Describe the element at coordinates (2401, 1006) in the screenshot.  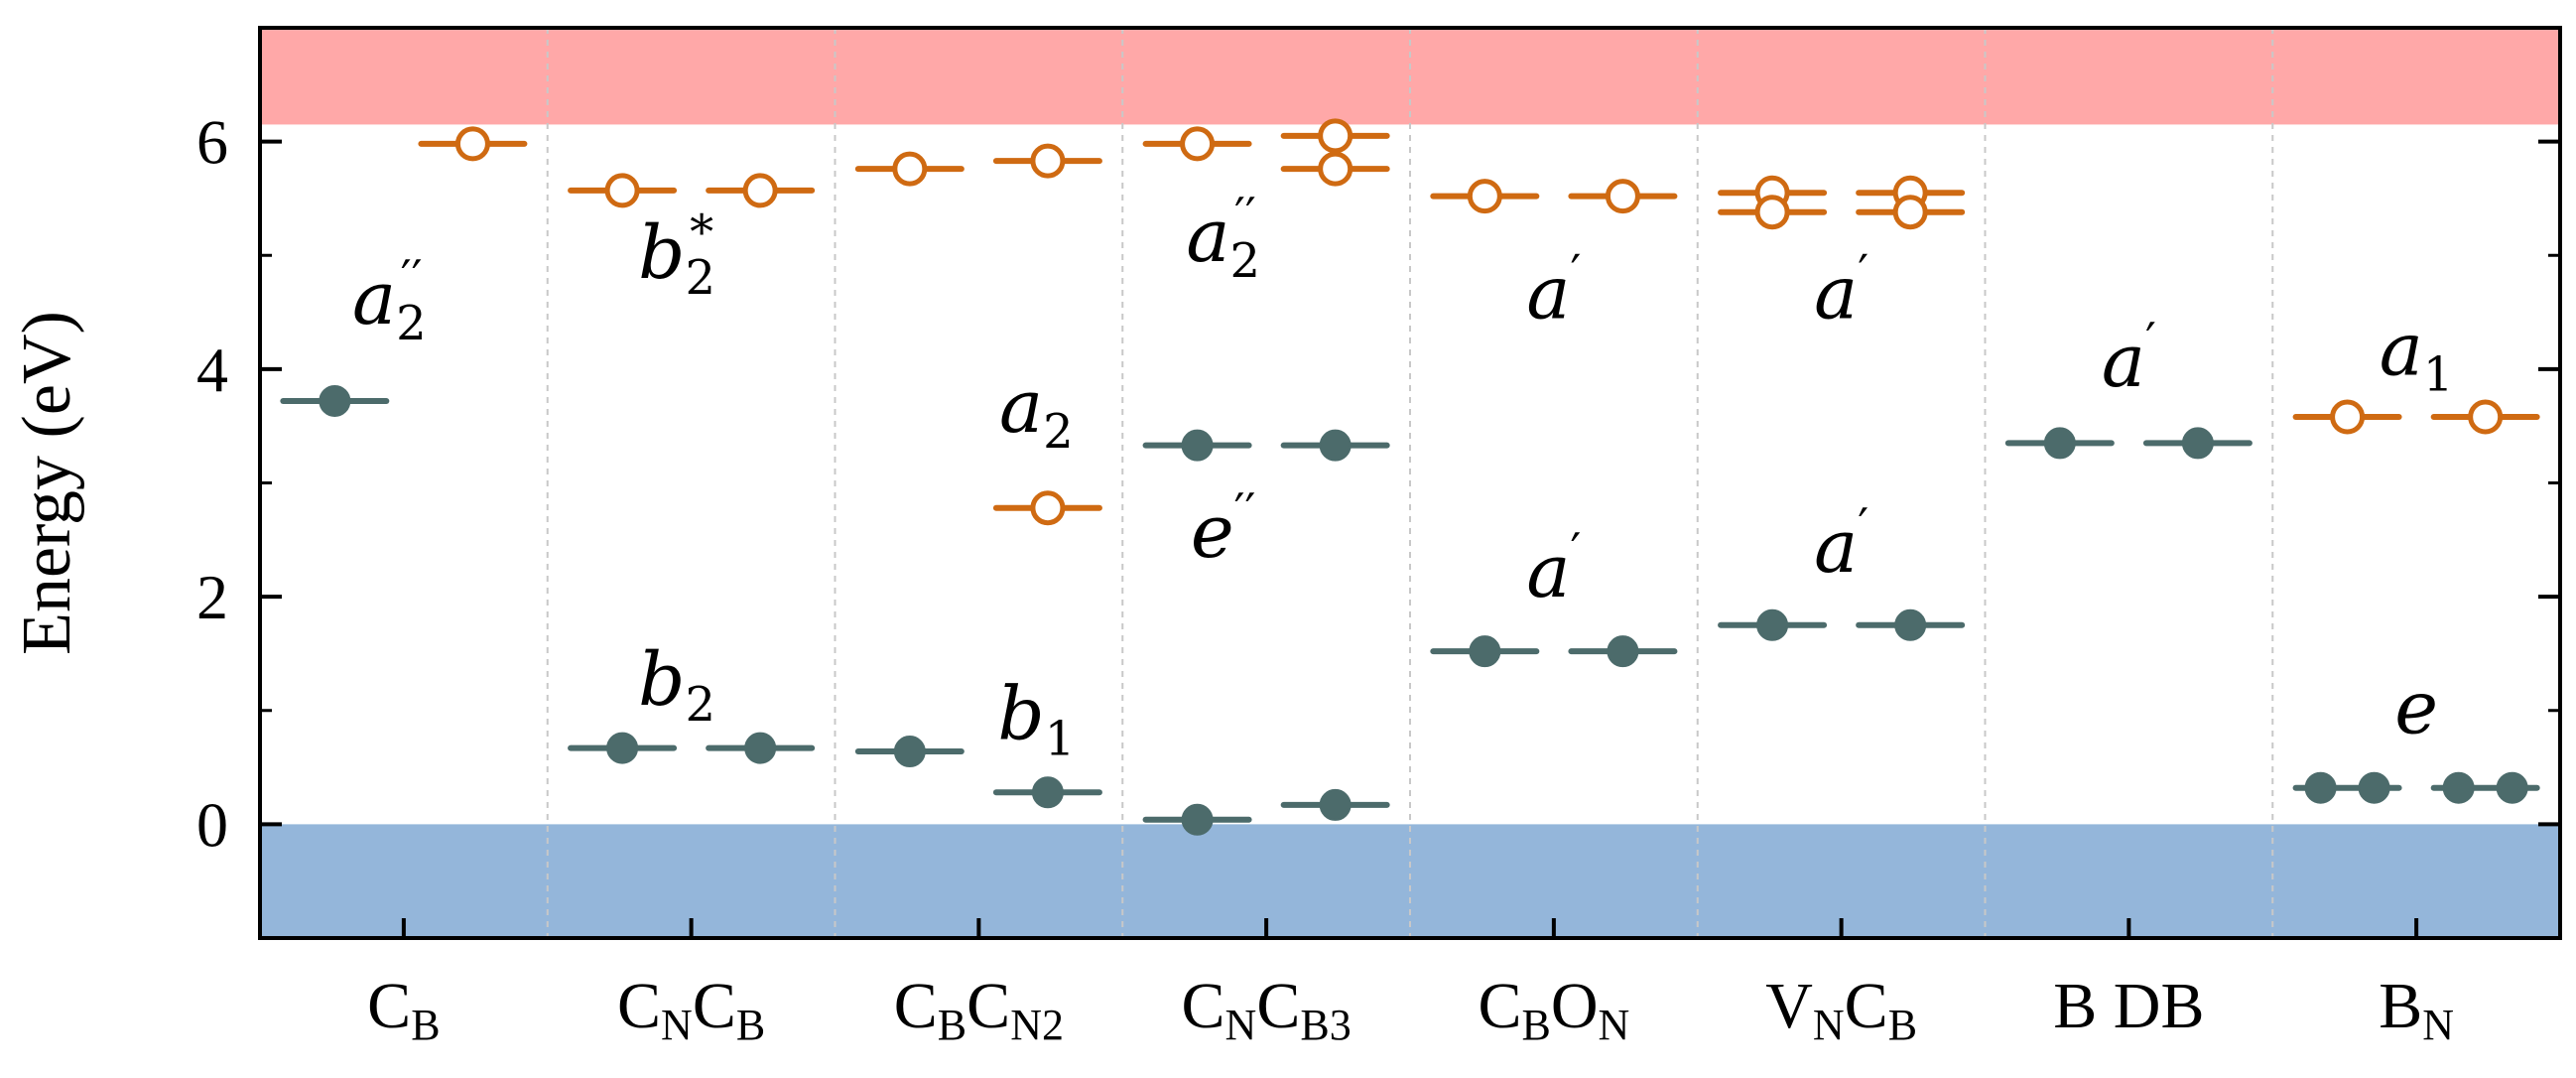
I see `category-label-main: B` at that location.